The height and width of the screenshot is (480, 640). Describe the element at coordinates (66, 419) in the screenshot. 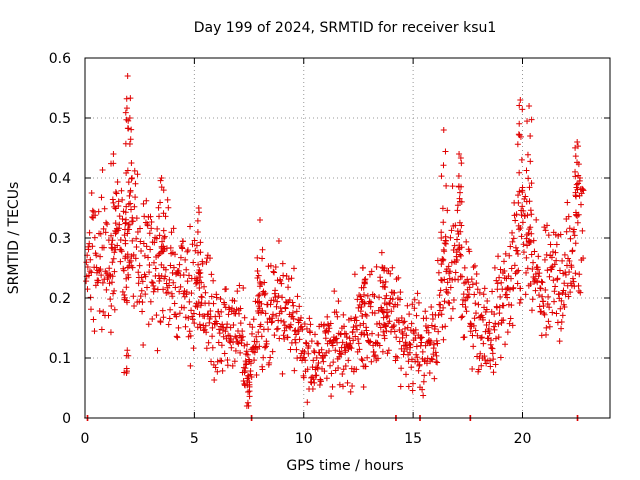

I see `y-tick-label: 0` at that location.